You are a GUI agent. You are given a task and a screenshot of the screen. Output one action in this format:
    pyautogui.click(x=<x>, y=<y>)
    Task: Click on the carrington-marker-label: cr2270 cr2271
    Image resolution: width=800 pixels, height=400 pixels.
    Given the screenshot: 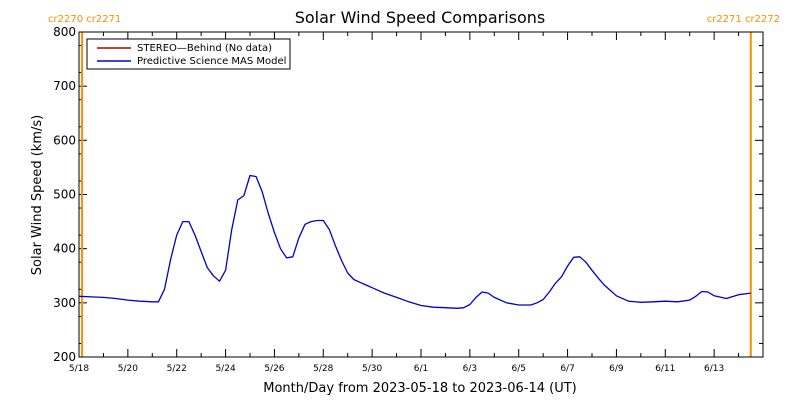 What is the action you would take?
    pyautogui.click(x=84, y=19)
    